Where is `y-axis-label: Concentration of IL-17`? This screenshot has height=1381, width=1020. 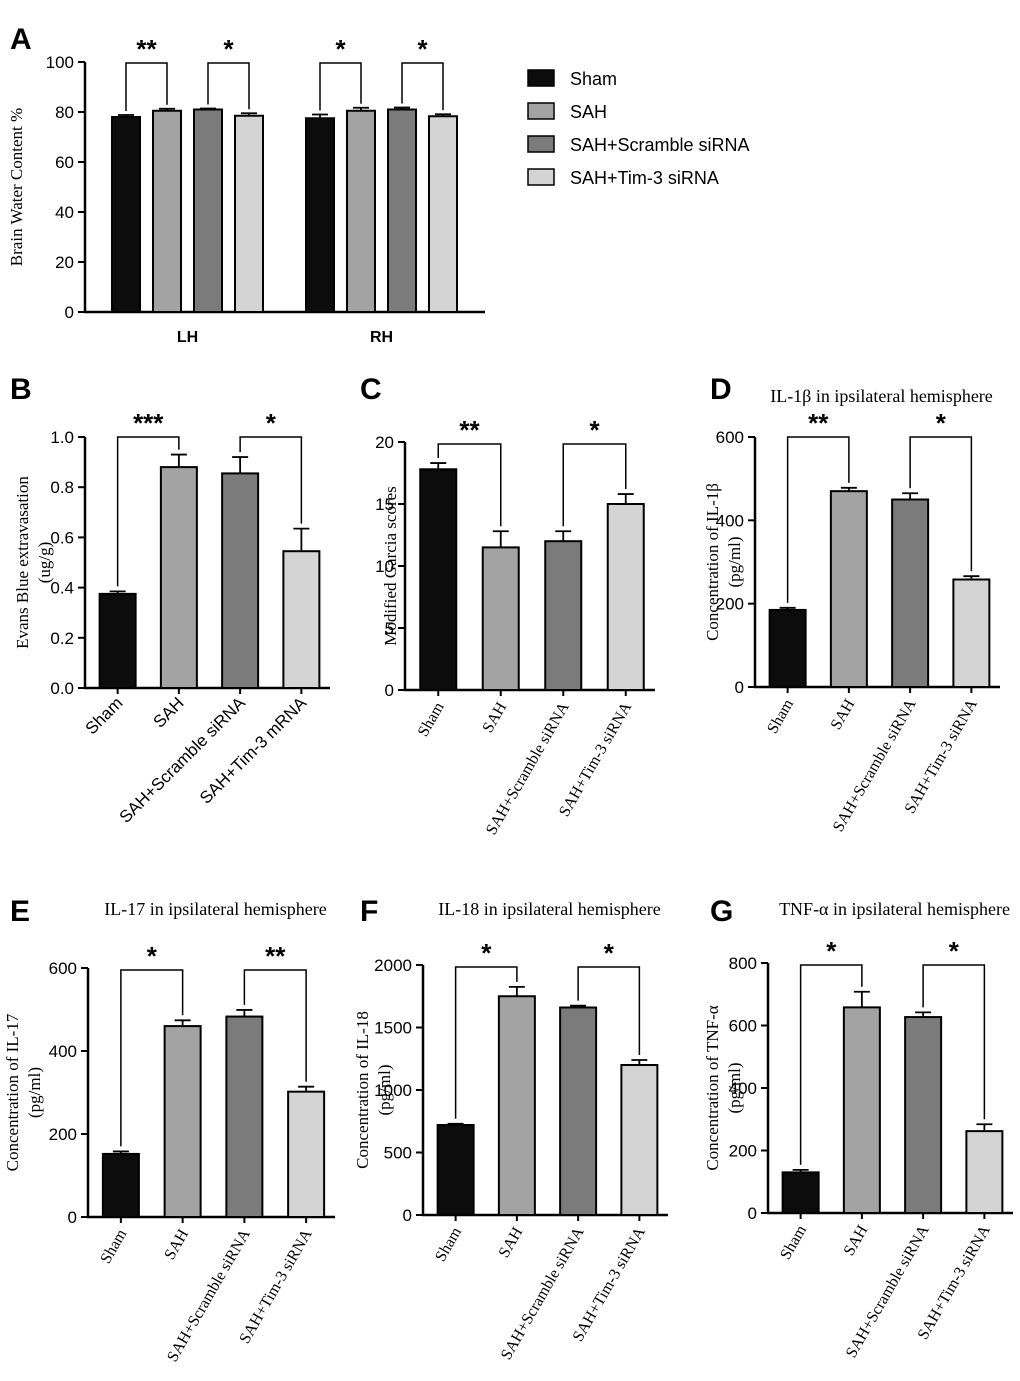 y-axis-label: Concentration of IL-17 is located at coordinates (12, 1092).